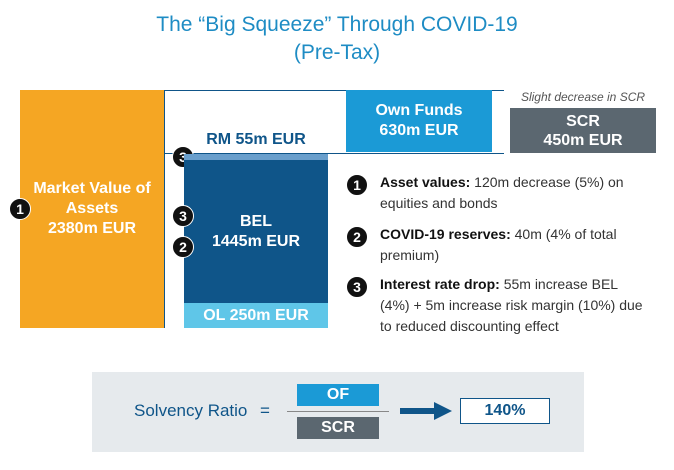 This screenshot has width=674, height=470. I want to click on scr-box: SCR 450m EUR, so click(583, 130).